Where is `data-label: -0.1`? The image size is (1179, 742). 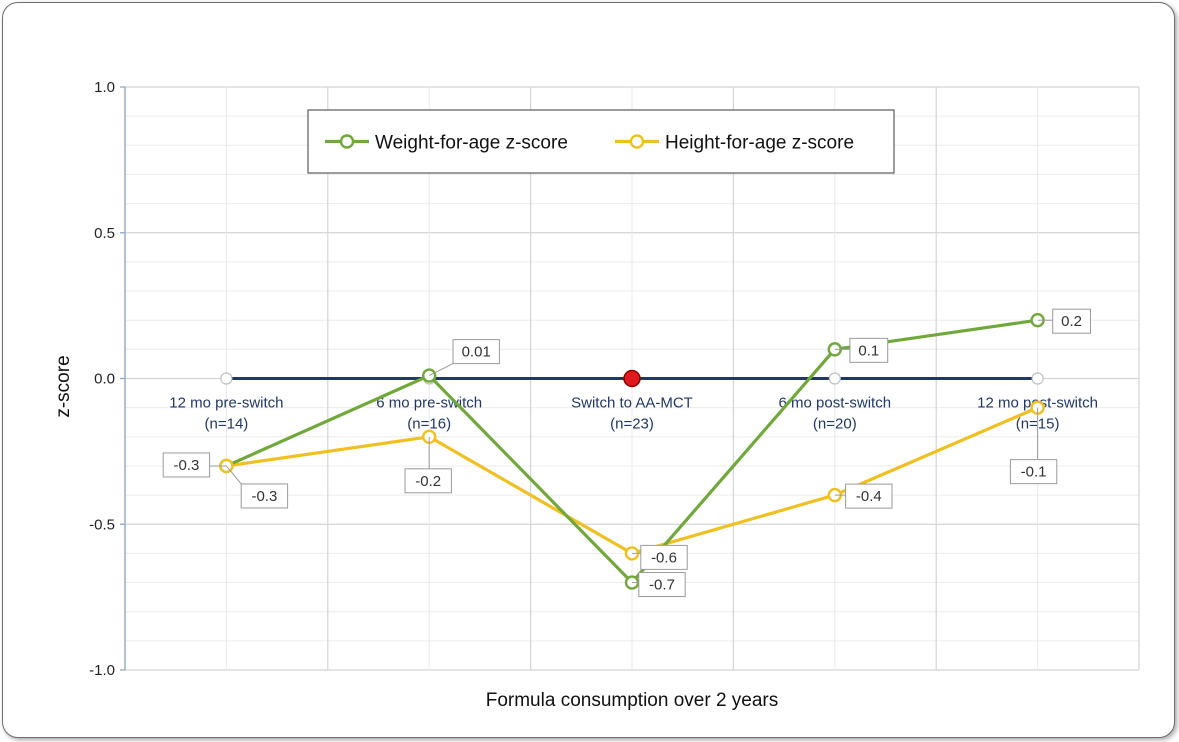
data-label: -0.1 is located at coordinates (1033, 446).